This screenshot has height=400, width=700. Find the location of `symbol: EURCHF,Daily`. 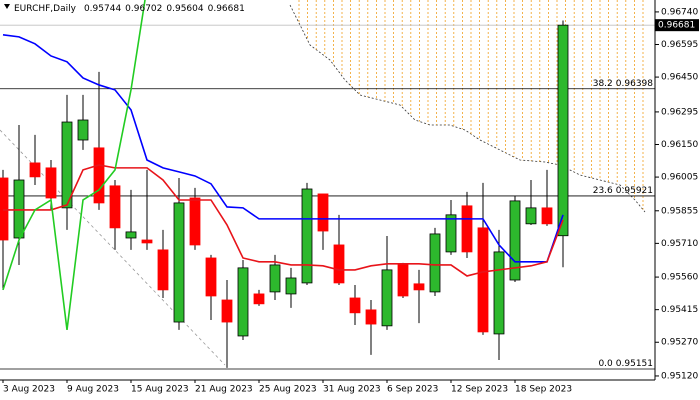

symbol: EURCHF,Daily is located at coordinates (45, 9).